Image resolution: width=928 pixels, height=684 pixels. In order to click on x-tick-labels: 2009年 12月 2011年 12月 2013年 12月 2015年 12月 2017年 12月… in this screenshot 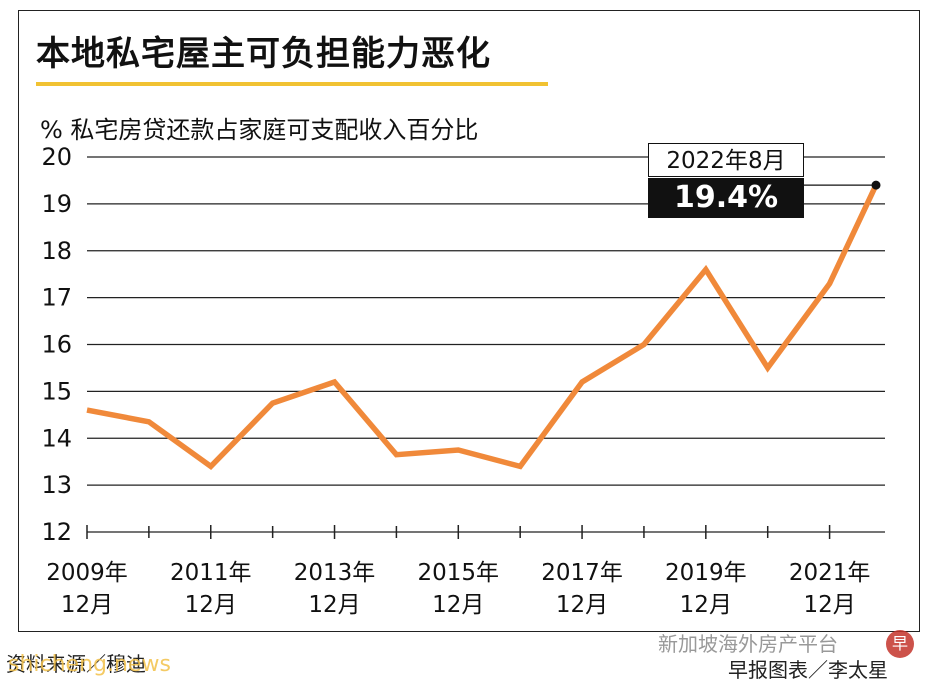, I will do `click(458, 589)`.